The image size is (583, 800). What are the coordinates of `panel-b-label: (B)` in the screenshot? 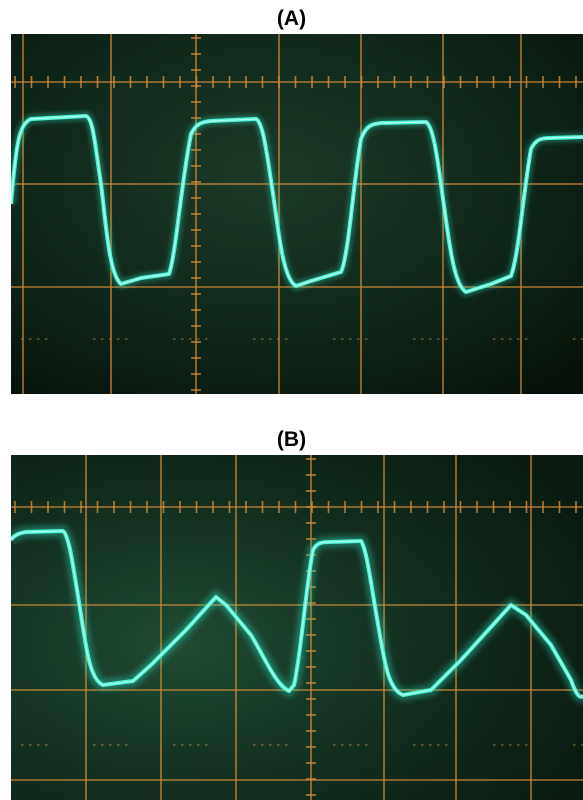 It's located at (291, 439).